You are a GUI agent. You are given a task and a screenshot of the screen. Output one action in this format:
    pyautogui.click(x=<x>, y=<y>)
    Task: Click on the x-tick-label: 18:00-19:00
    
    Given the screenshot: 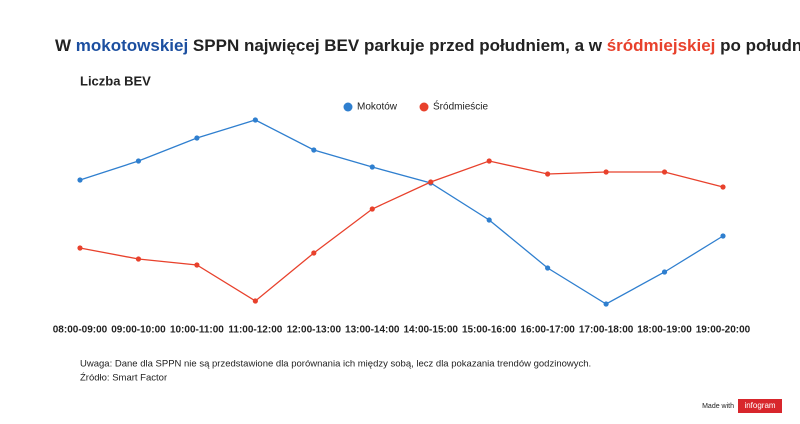 What is the action you would take?
    pyautogui.click(x=664, y=330)
    